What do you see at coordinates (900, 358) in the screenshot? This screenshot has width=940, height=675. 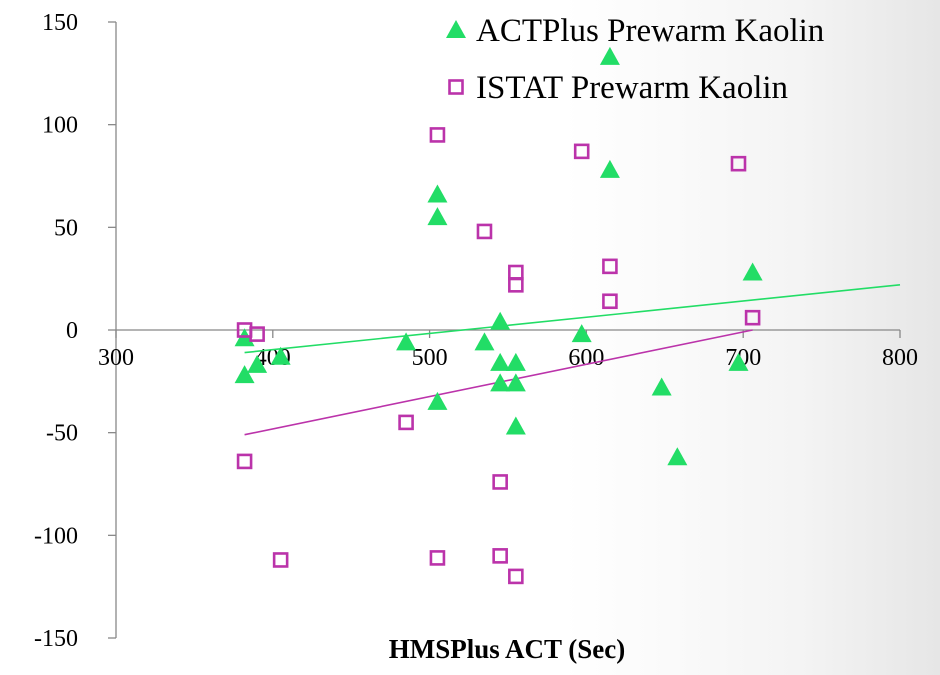 I see `x-tick-label: 800` at bounding box center [900, 358].